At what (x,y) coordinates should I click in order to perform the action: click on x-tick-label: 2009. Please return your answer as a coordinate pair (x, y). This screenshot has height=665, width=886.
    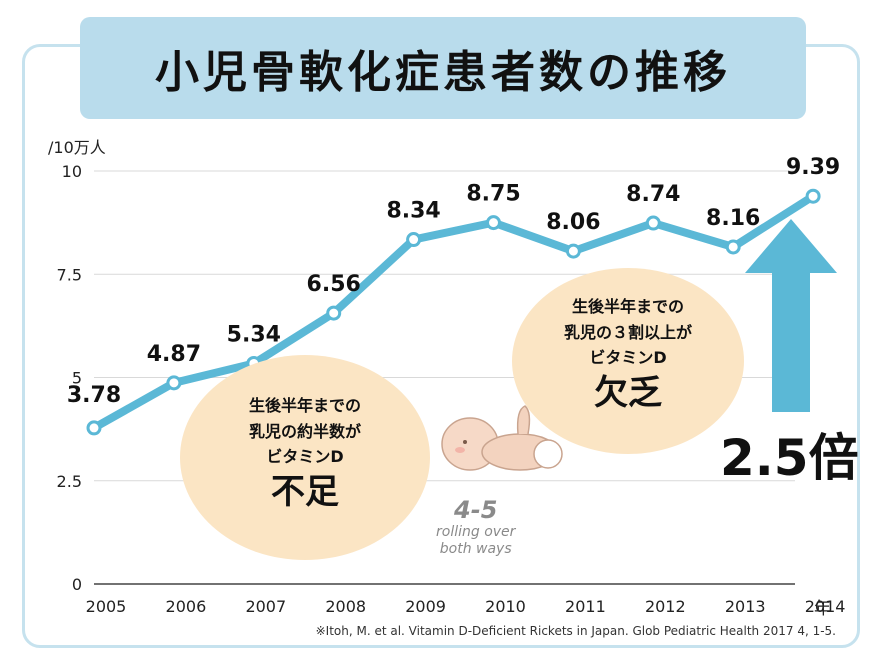
    Looking at the image, I should click on (425, 606).